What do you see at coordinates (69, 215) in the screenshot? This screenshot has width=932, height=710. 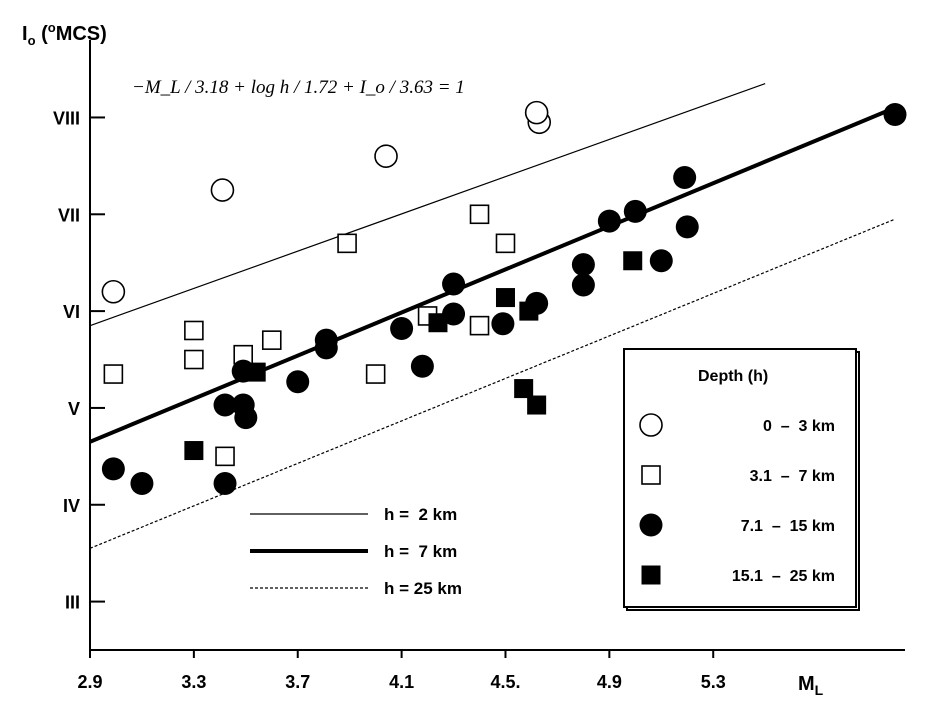 I see `y-tick-label-4: VII` at bounding box center [69, 215].